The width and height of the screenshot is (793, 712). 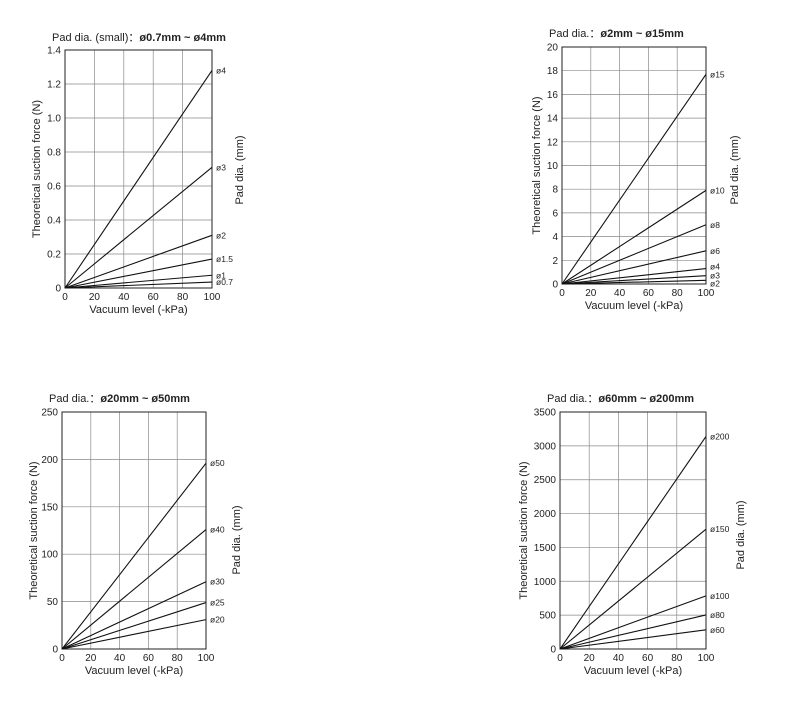 What do you see at coordinates (149, 658) in the screenshot?
I see `chart-3-x-tick-label: 60` at bounding box center [149, 658].